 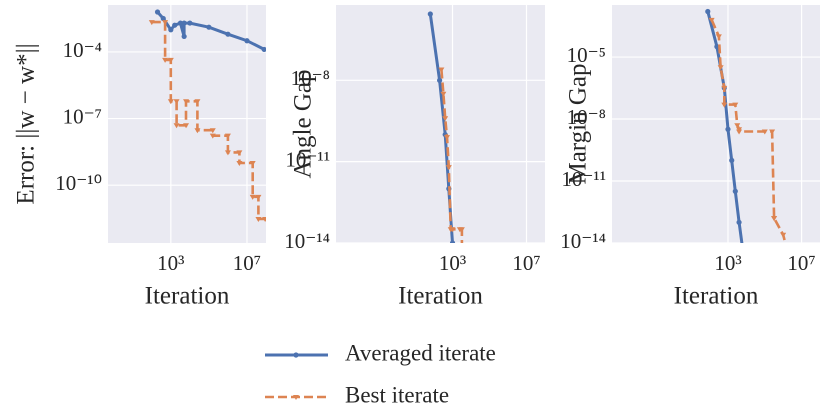 I want to click on plot-area, so click(x=440, y=124).